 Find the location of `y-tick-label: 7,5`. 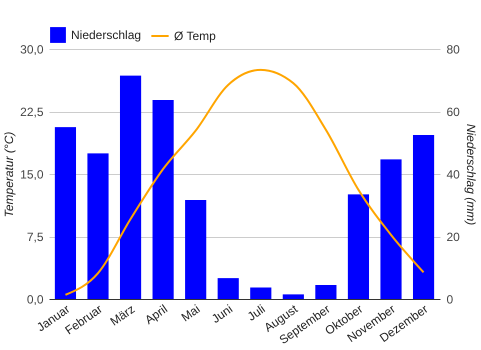

y-tick-label: 7,5 is located at coordinates (35, 237).